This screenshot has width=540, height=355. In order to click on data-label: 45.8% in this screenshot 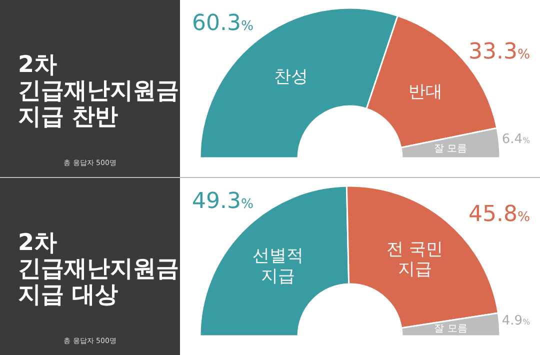, I will do `click(499, 215)`.